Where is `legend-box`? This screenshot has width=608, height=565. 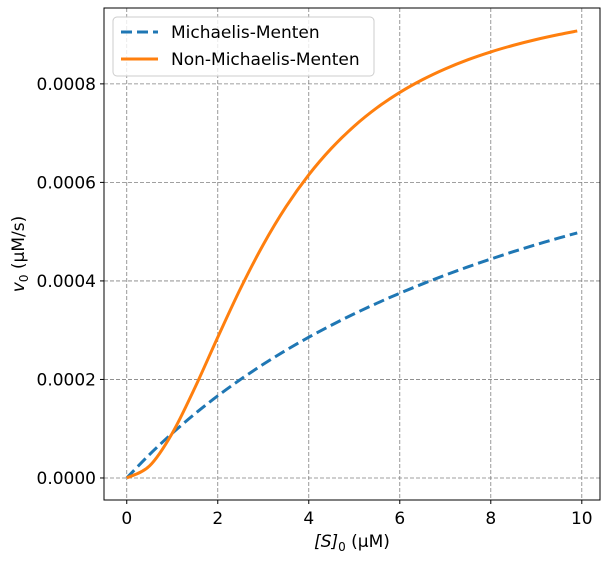 legend-box is located at coordinates (243, 46).